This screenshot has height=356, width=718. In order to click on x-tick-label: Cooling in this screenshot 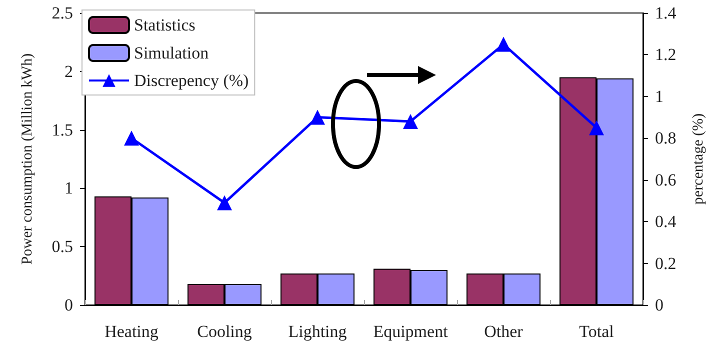, I will do `click(224, 331)`.